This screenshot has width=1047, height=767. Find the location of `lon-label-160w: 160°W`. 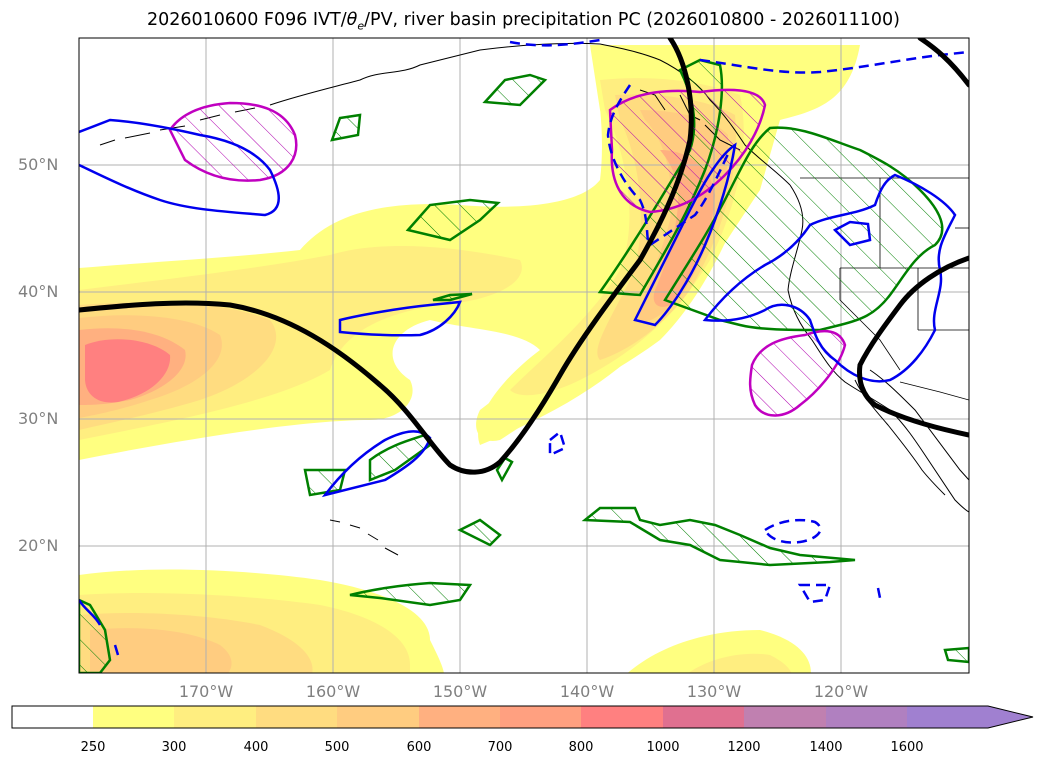

lon-label-160w: 160°W is located at coordinates (333, 691).